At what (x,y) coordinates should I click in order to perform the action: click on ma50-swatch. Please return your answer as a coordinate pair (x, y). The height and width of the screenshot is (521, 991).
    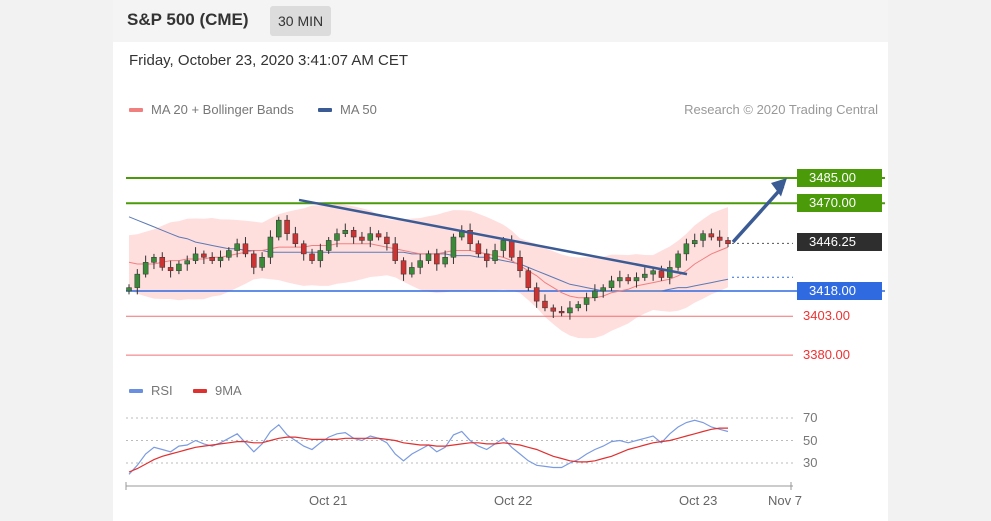
    Looking at the image, I should click on (325, 109).